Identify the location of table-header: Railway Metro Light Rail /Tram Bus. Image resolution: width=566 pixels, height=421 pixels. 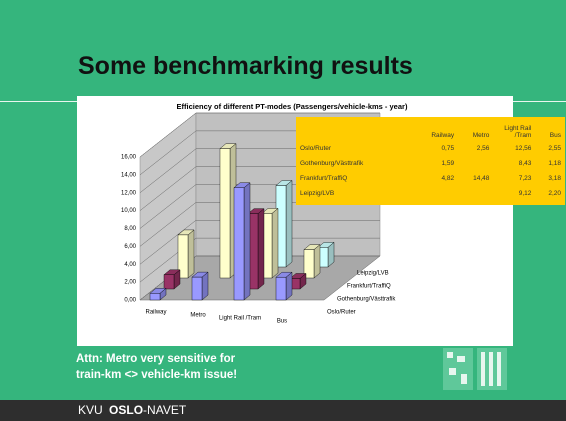
(430, 129).